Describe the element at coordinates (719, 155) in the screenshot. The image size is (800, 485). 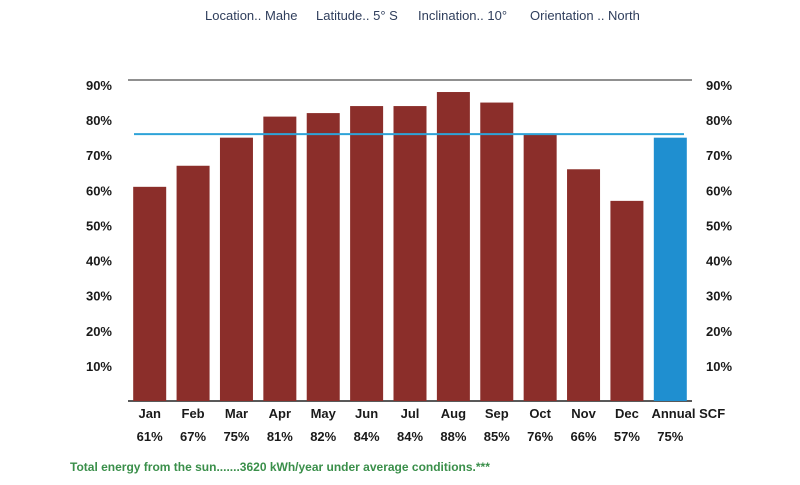
I see `y-tick-label-right: 70%` at that location.